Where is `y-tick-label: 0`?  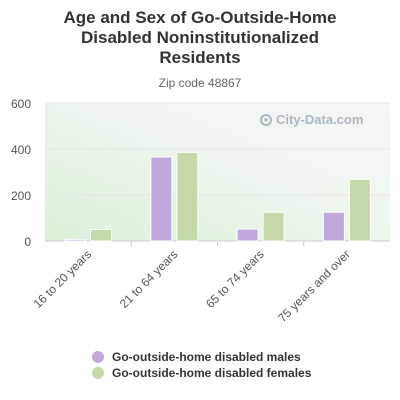 y-tick-label: 0 is located at coordinates (27, 242).